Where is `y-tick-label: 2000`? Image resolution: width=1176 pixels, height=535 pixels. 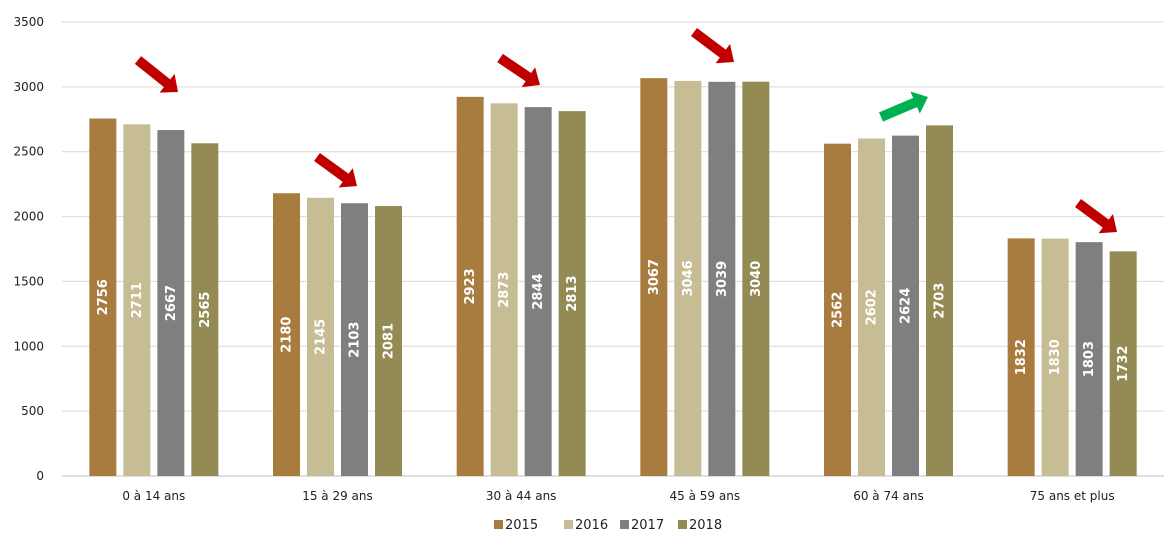 y-tick-label: 2000 is located at coordinates (28, 217).